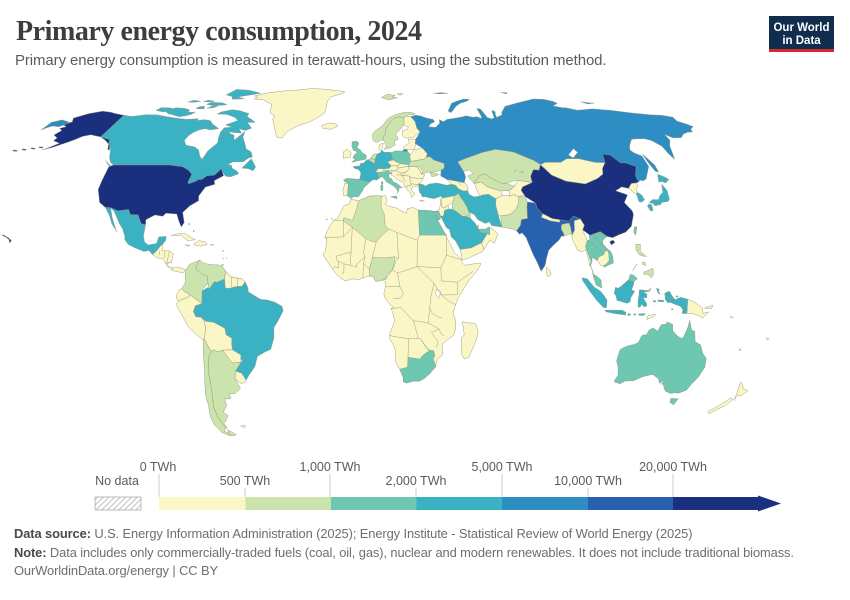 The height and width of the screenshot is (600, 850). I want to click on svg-text: 500 TWh, so click(245, 481).